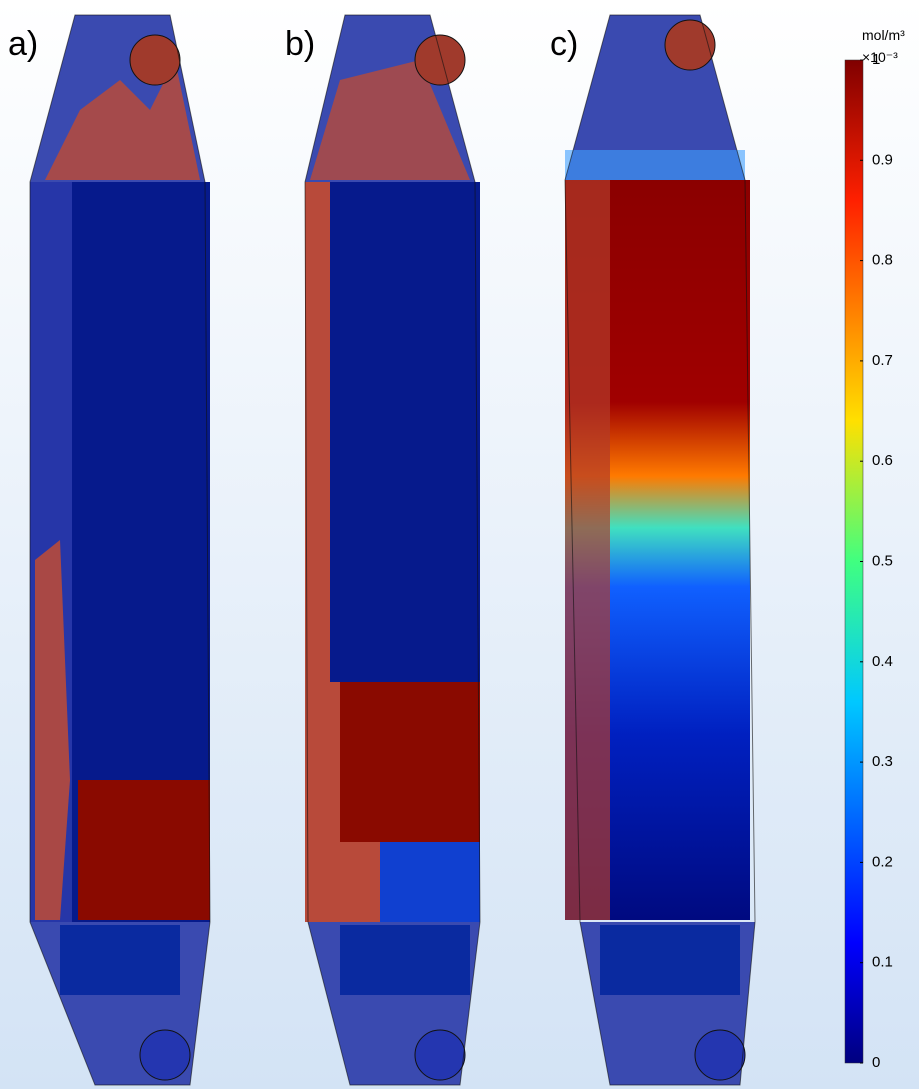 The width and height of the screenshot is (919, 1089). I want to click on colorbar-tick-label: 0.7, so click(882, 360).